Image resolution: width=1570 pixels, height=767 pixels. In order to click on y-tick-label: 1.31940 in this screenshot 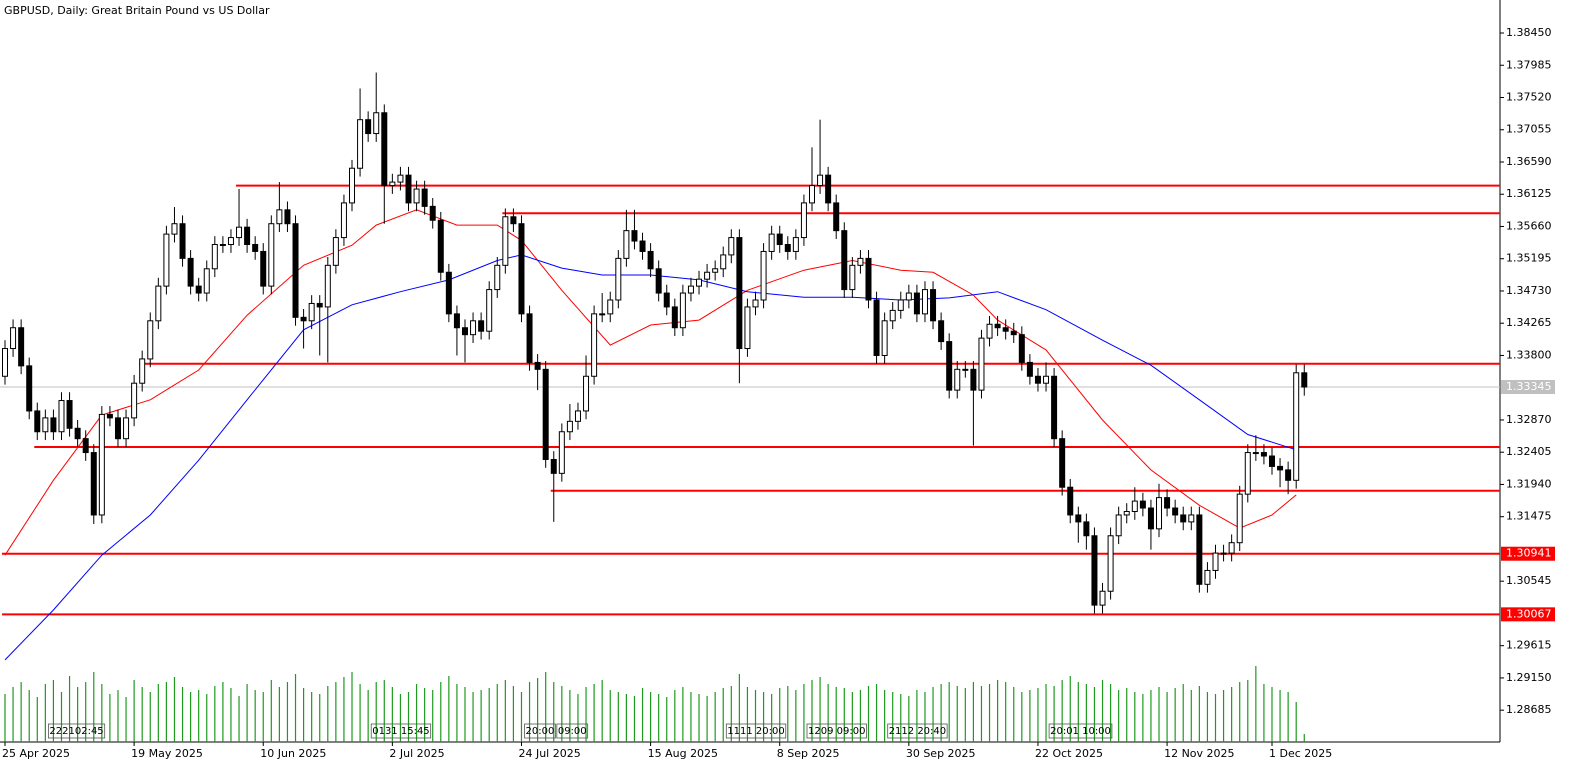, I will do `click(1529, 483)`.